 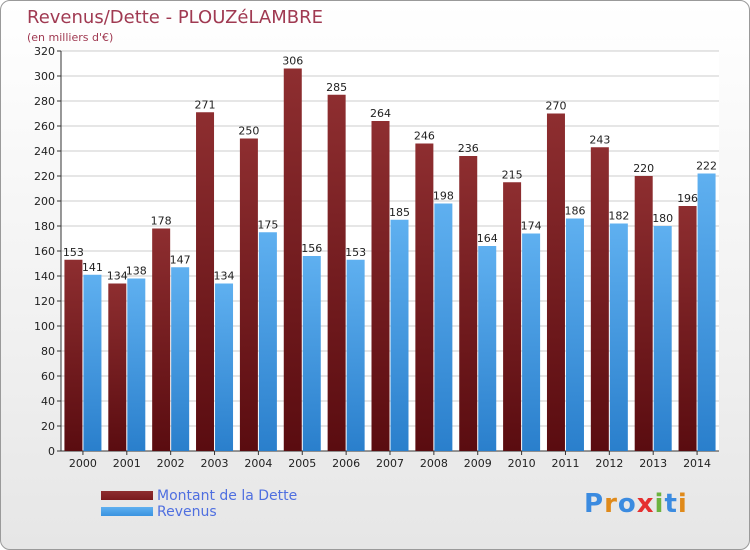 What do you see at coordinates (205, 104) in the screenshot?
I see `data-label-debt: 271` at bounding box center [205, 104].